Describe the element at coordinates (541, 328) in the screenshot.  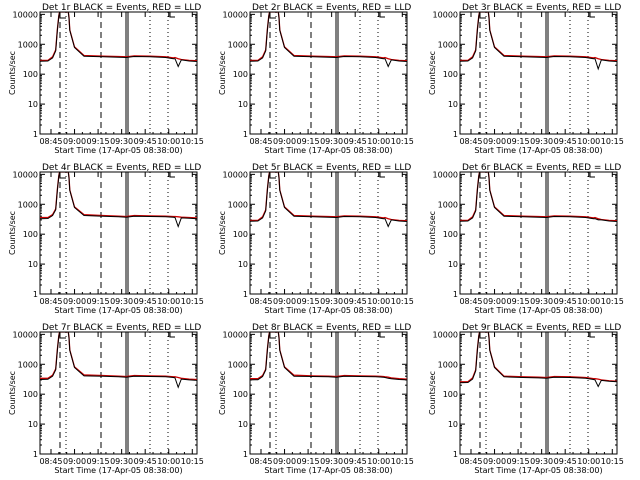
I see `chart-title: Det 9r BLACK = Events, RED = LLD` at that location.